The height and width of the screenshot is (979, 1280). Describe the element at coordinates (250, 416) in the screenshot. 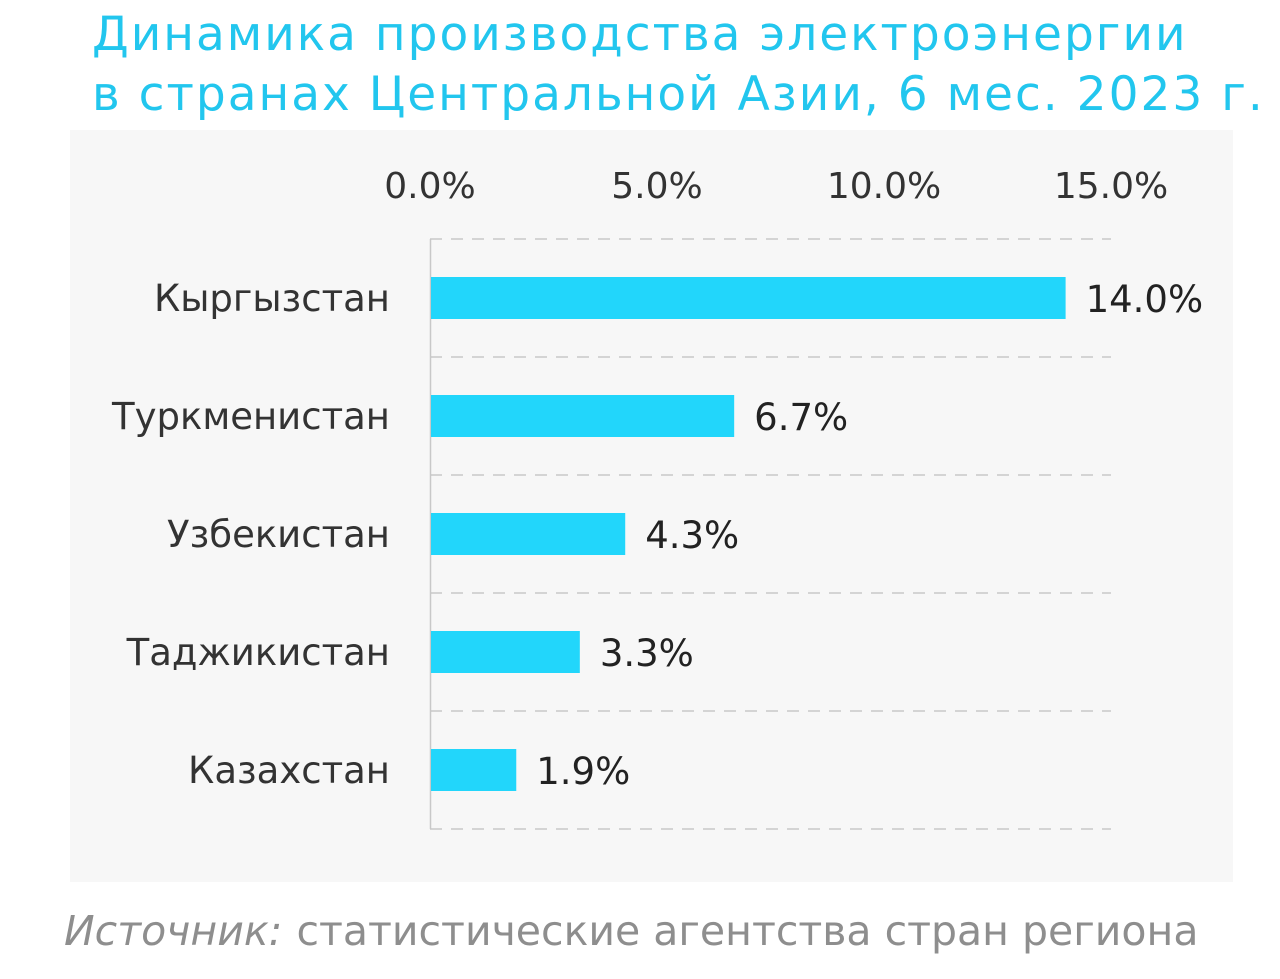

I see `category-label: Туркменистан` at that location.